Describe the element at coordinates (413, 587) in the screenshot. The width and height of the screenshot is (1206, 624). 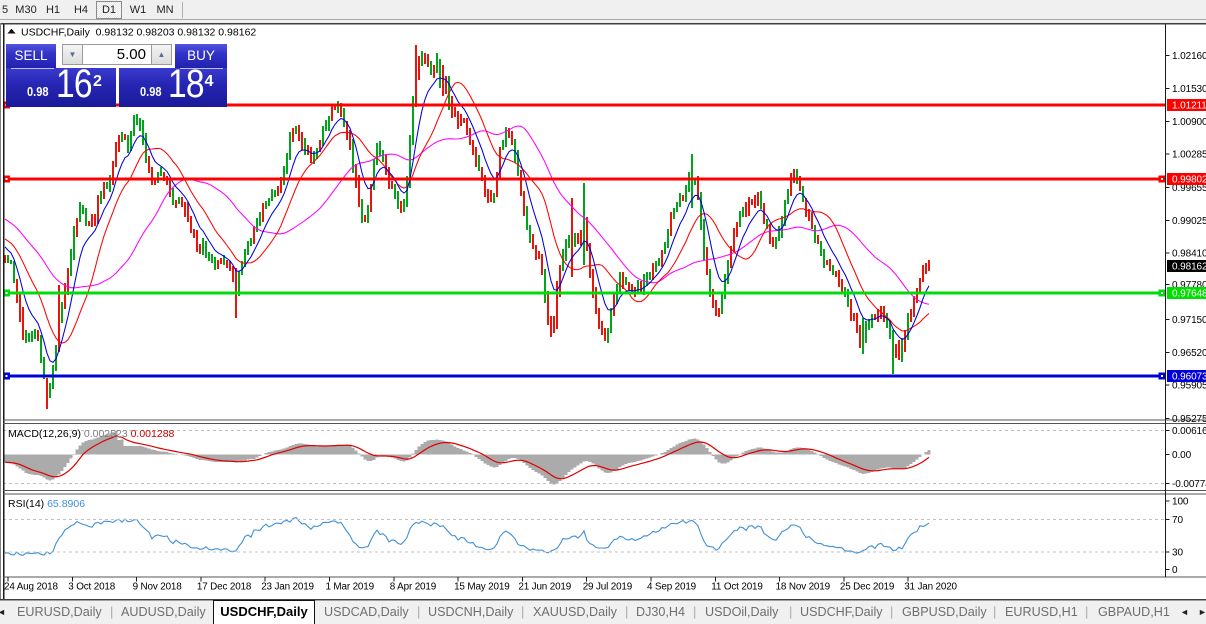
I see `svg-text: 8 Apr 2019` at that location.